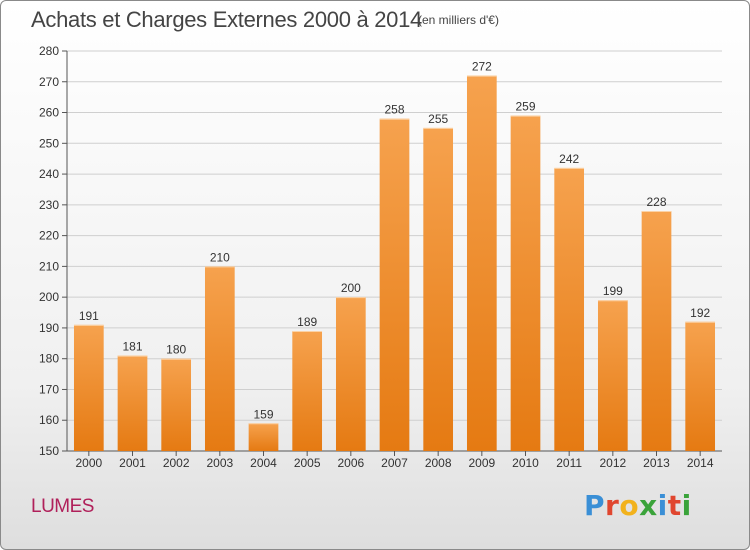 The height and width of the screenshot is (550, 750). What do you see at coordinates (49, 389) in the screenshot?
I see `y-tick-label: 170` at bounding box center [49, 389].